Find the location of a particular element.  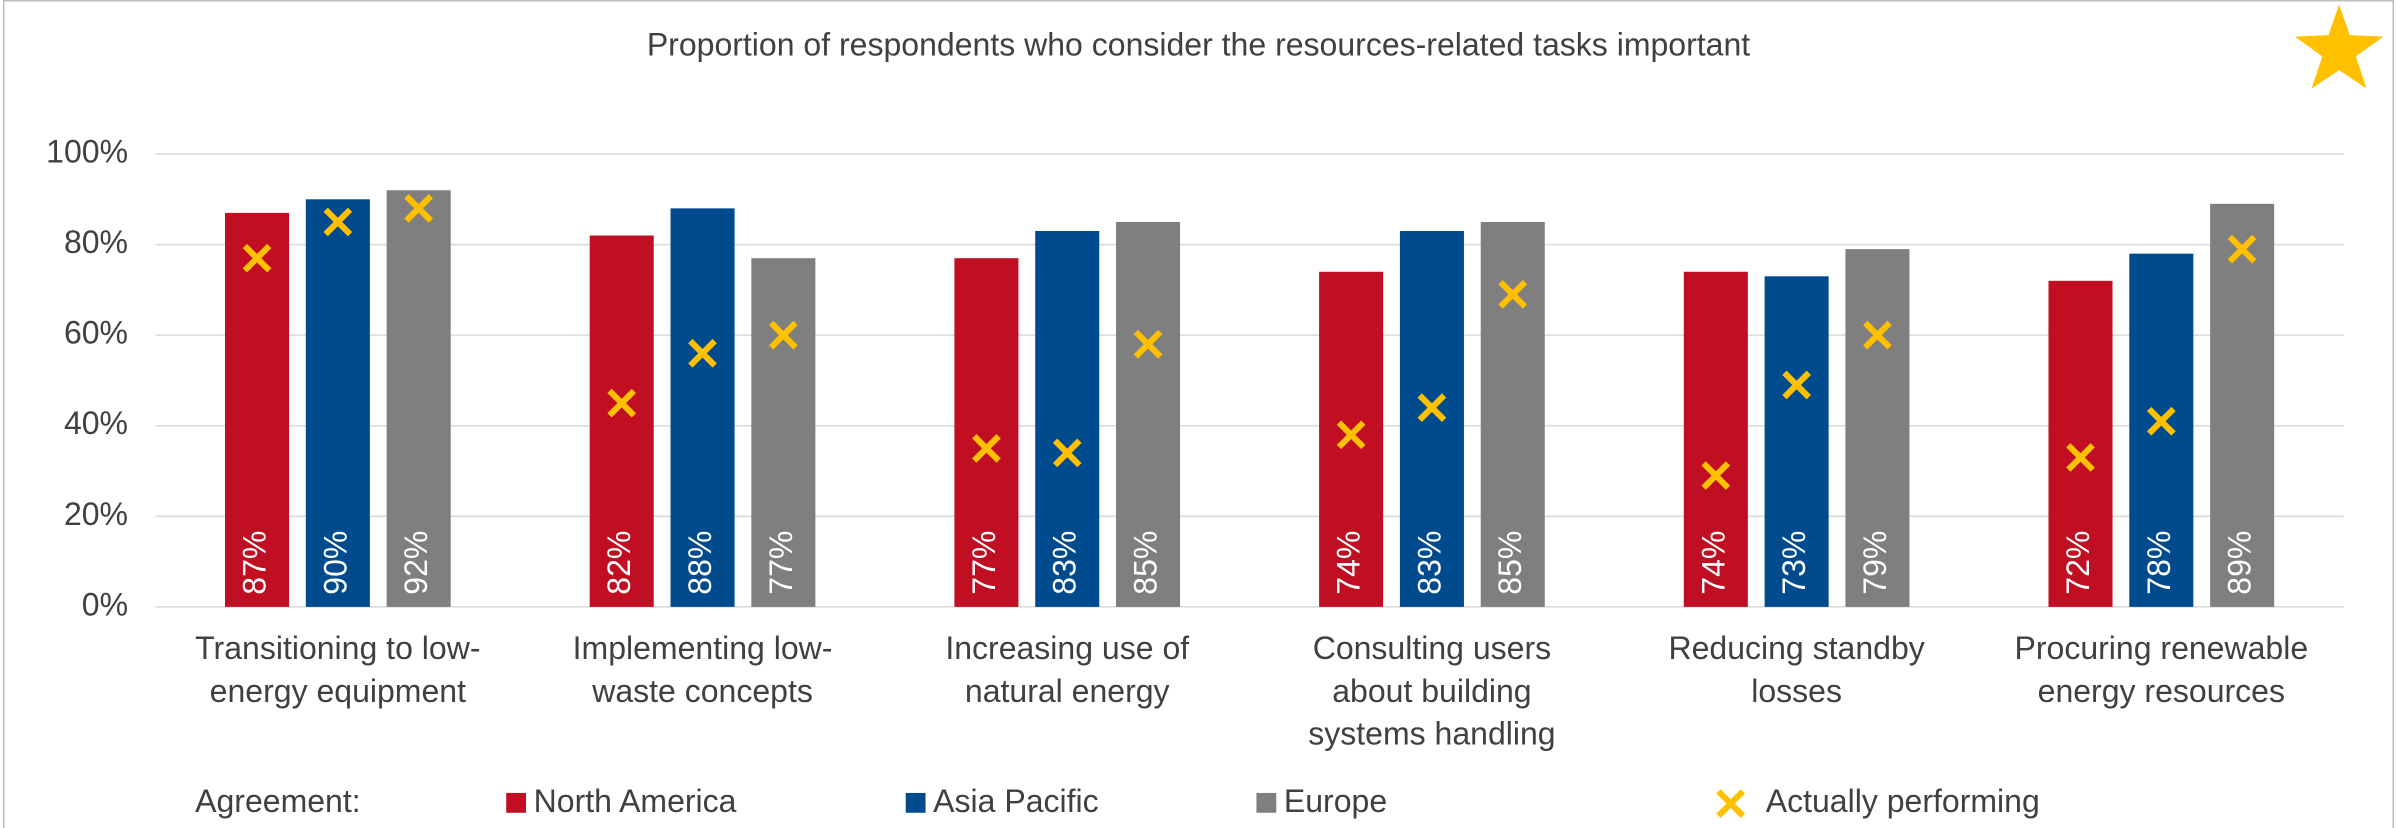

x-tick-label-line: Implementing low- is located at coordinates (703, 649).